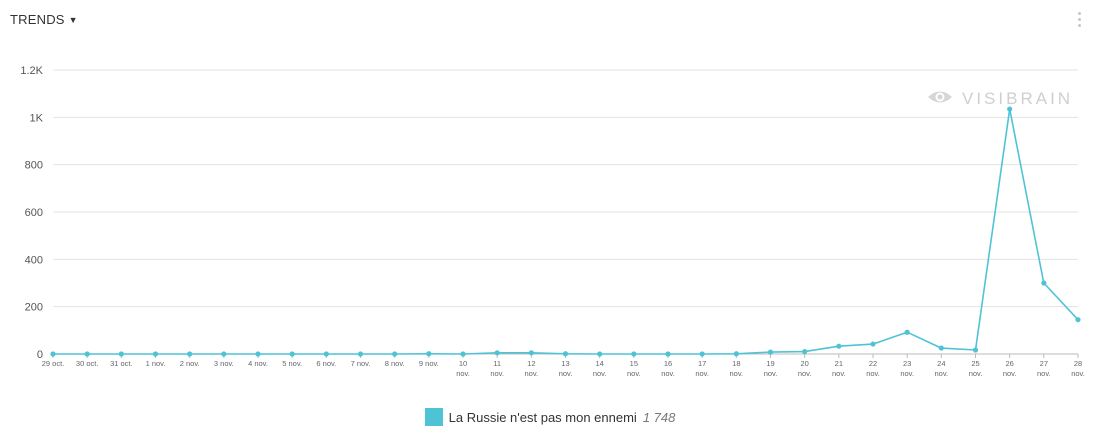 The image size is (1100, 445). What do you see at coordinates (976, 368) in the screenshot?
I see `x-tick-label: 25 nov.` at bounding box center [976, 368].